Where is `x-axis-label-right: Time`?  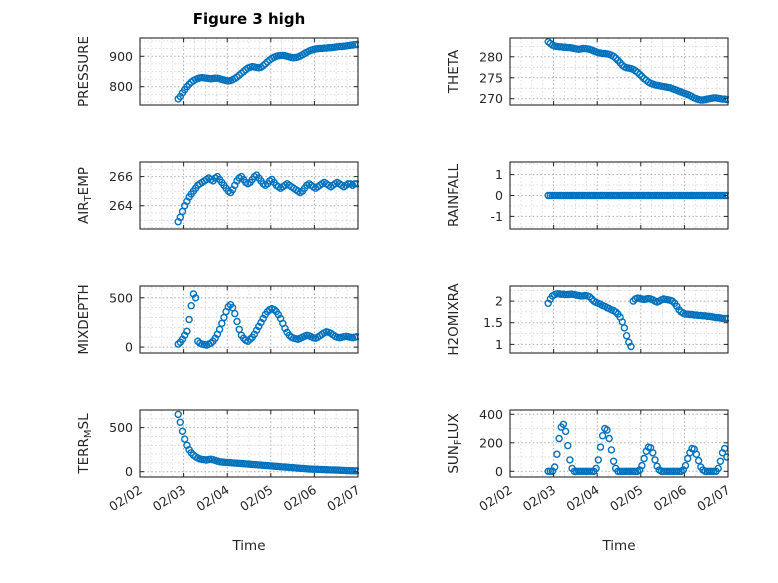
x-axis-label-right: Time is located at coordinates (619, 546).